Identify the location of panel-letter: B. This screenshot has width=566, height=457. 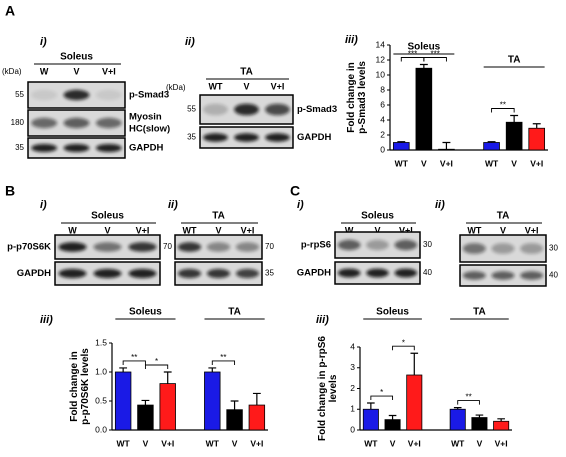
(10, 191).